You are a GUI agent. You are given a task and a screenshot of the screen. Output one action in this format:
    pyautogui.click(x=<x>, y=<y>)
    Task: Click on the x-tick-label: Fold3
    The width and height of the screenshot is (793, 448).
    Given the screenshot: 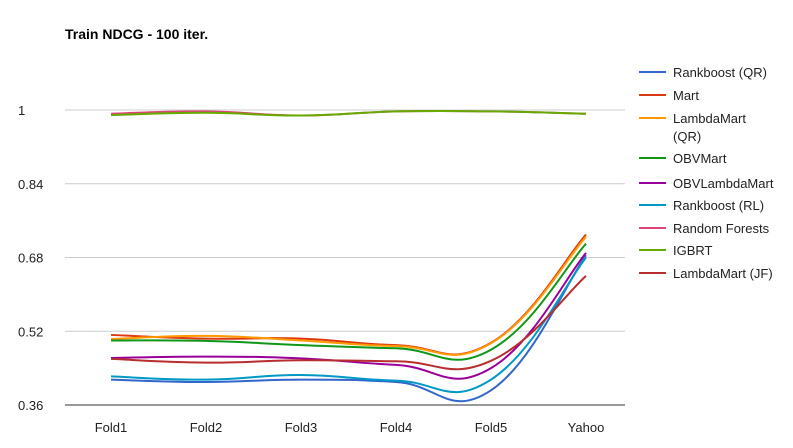 What is the action you would take?
    pyautogui.click(x=301, y=427)
    